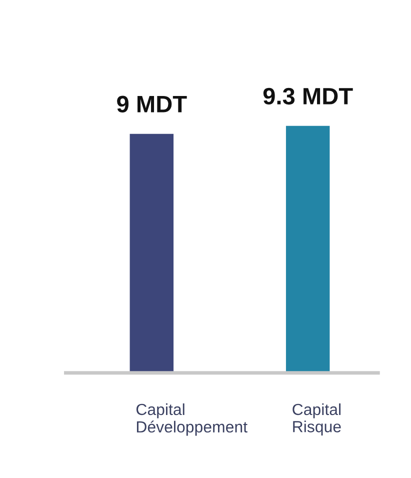 The image size is (411, 478). What do you see at coordinates (192, 419) in the screenshot?
I see `x-tick-label: Capital Développement` at bounding box center [192, 419].